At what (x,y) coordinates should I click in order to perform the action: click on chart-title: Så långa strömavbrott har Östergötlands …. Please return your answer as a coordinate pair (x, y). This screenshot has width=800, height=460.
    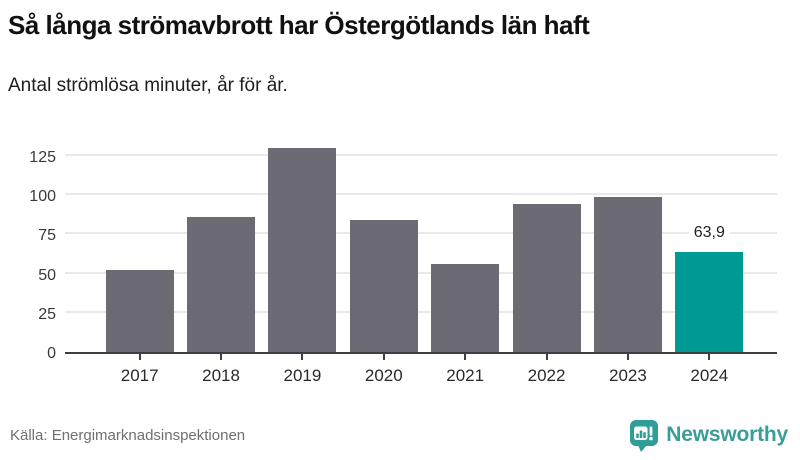
    Looking at the image, I should click on (299, 25).